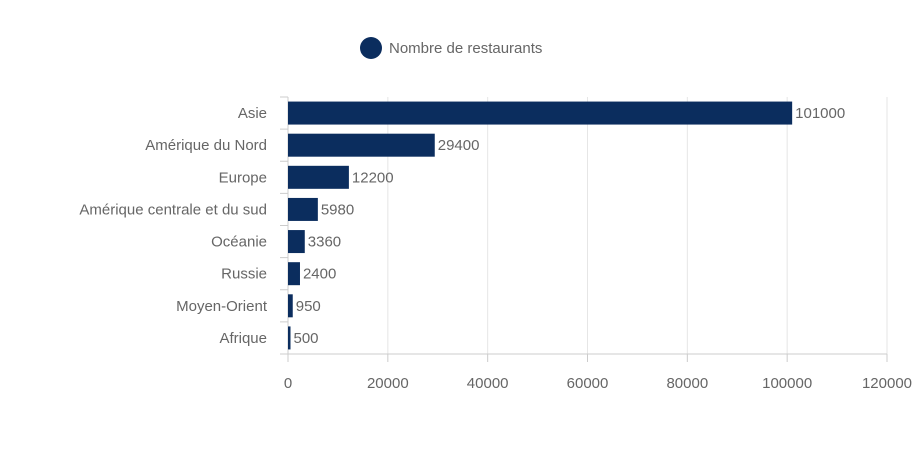 The height and width of the screenshot is (458, 917). What do you see at coordinates (337, 209) in the screenshot?
I see `data-label: 5980` at bounding box center [337, 209].